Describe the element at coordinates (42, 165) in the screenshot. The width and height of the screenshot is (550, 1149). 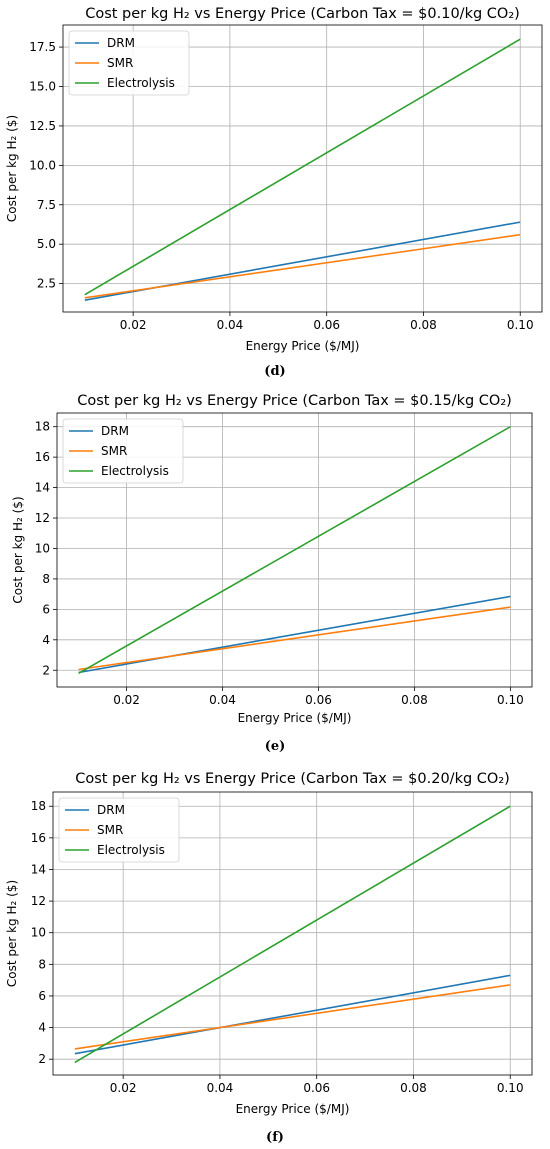
I see `y-tick-label: 10.0` at that location.